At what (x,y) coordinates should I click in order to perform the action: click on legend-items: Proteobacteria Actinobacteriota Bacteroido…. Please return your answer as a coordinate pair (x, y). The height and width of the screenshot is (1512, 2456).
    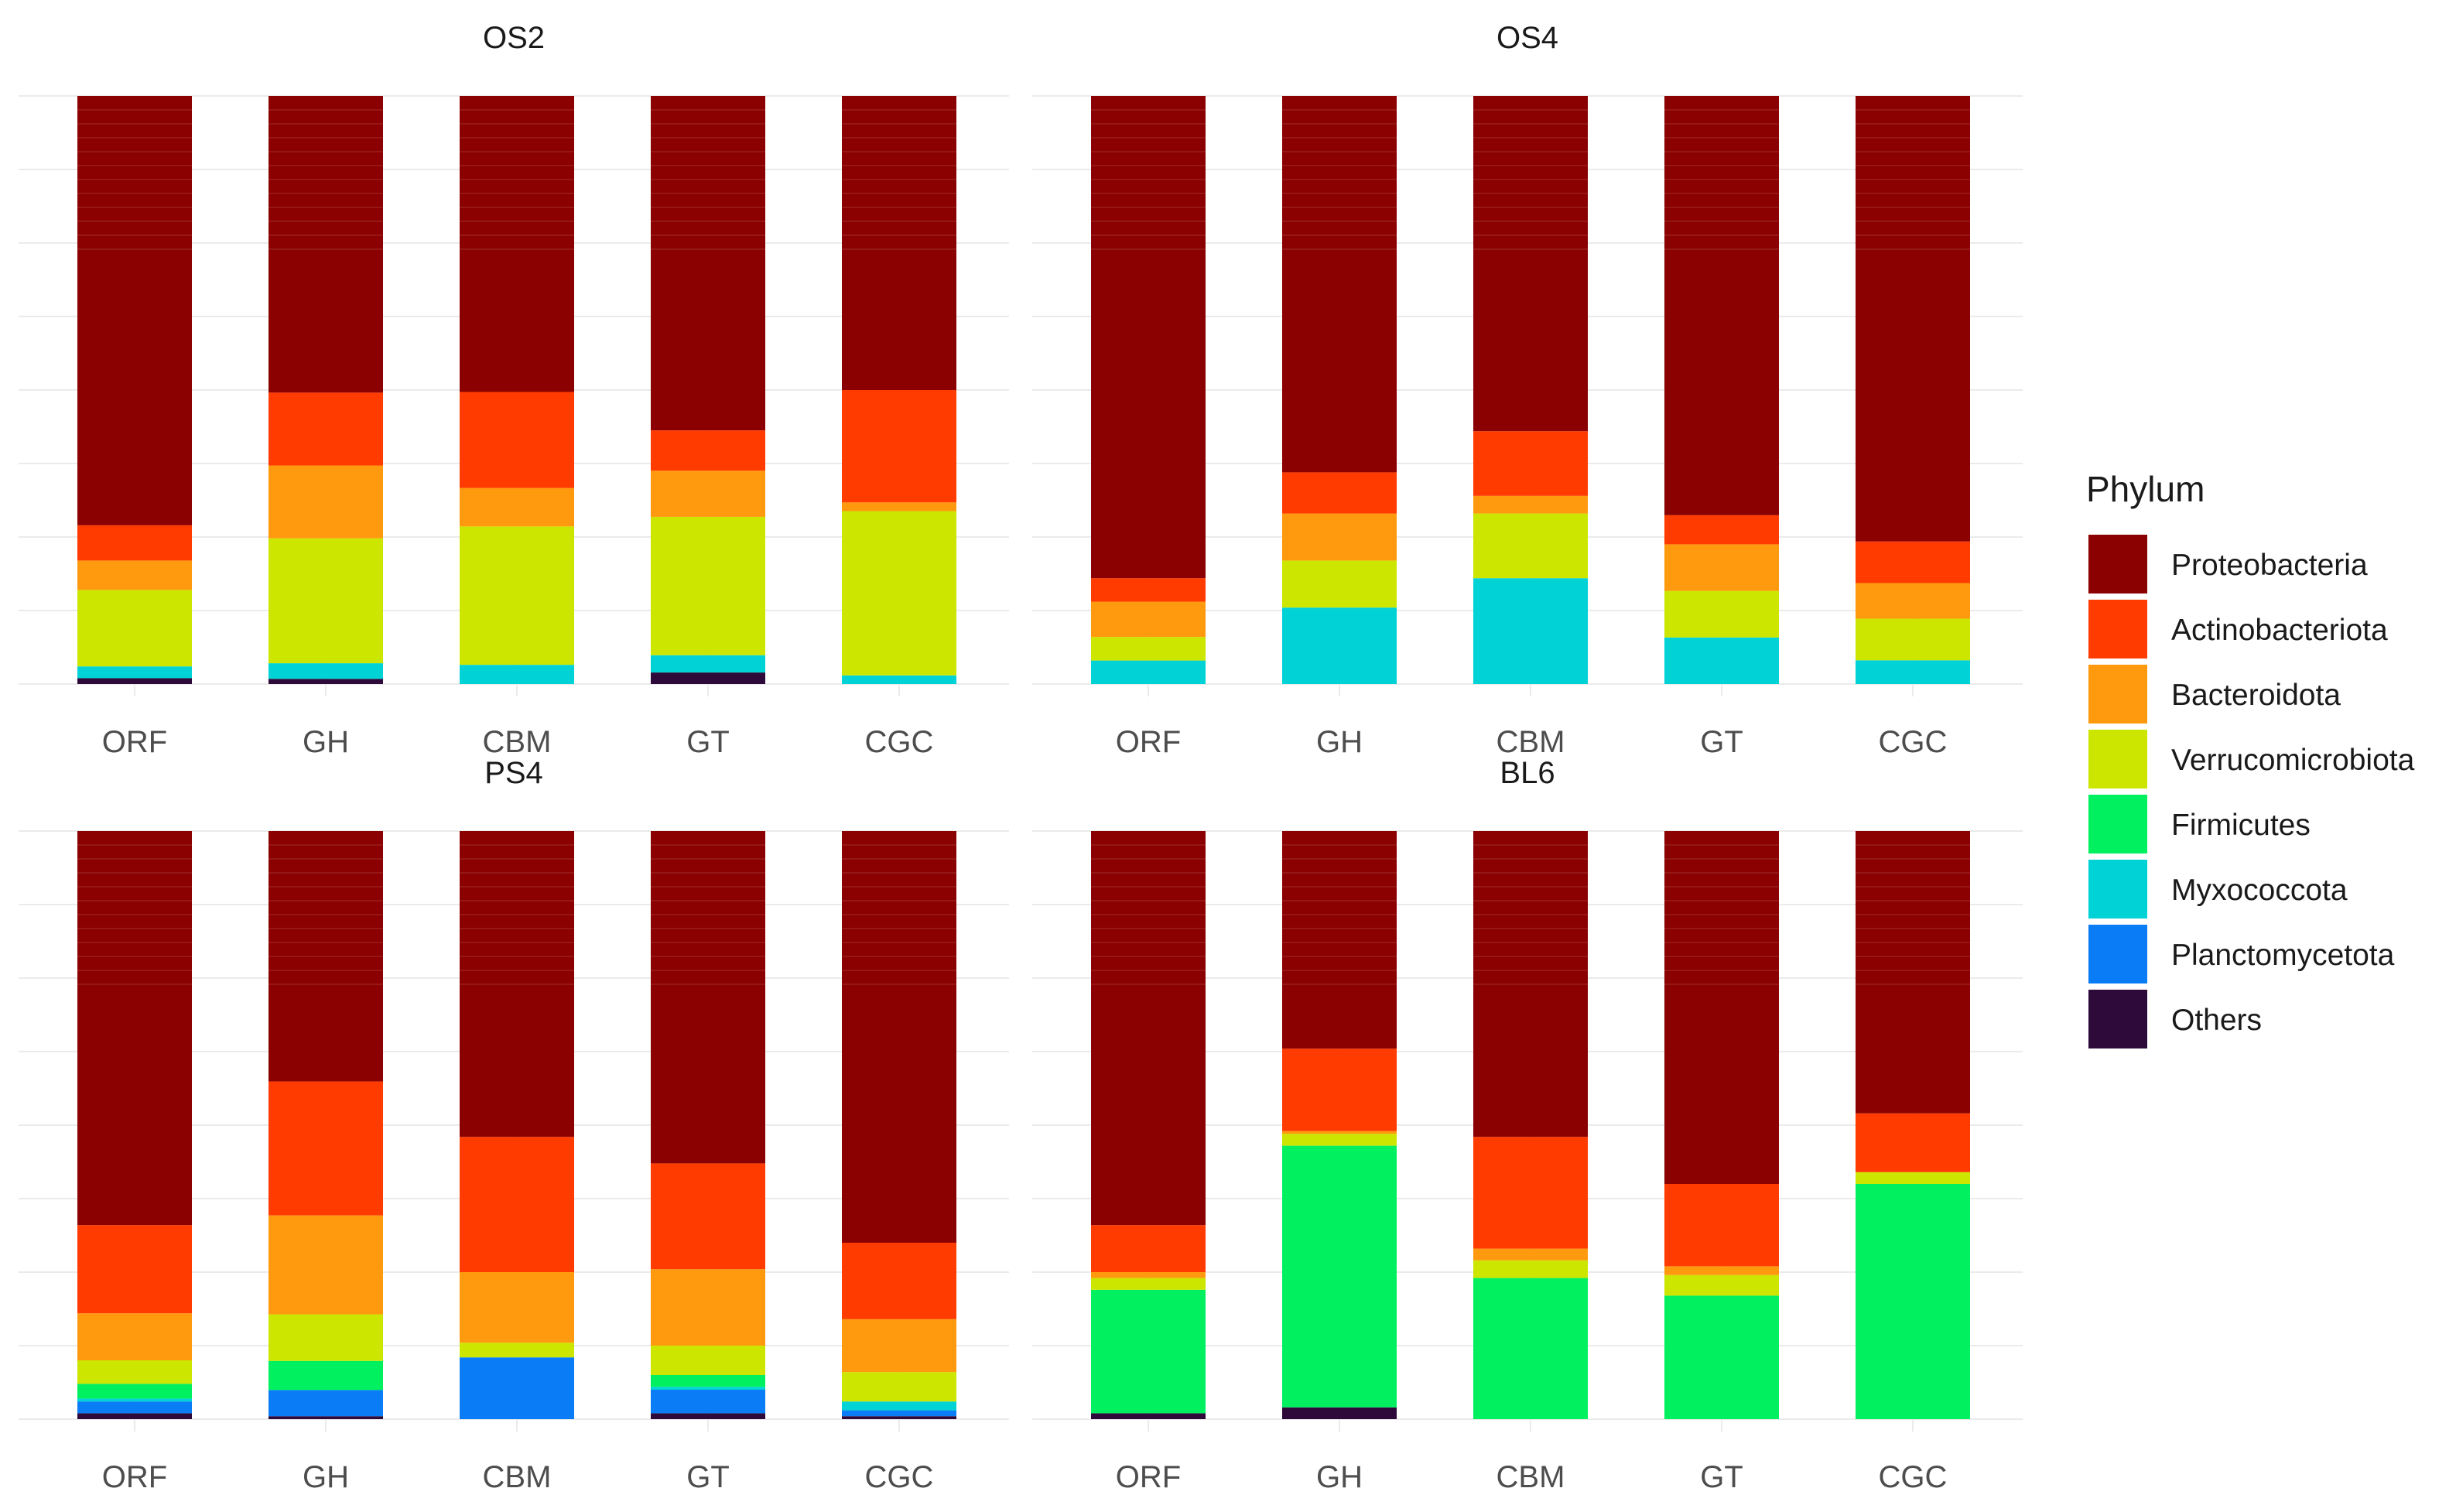
    Looking at the image, I should click on (2251, 791).